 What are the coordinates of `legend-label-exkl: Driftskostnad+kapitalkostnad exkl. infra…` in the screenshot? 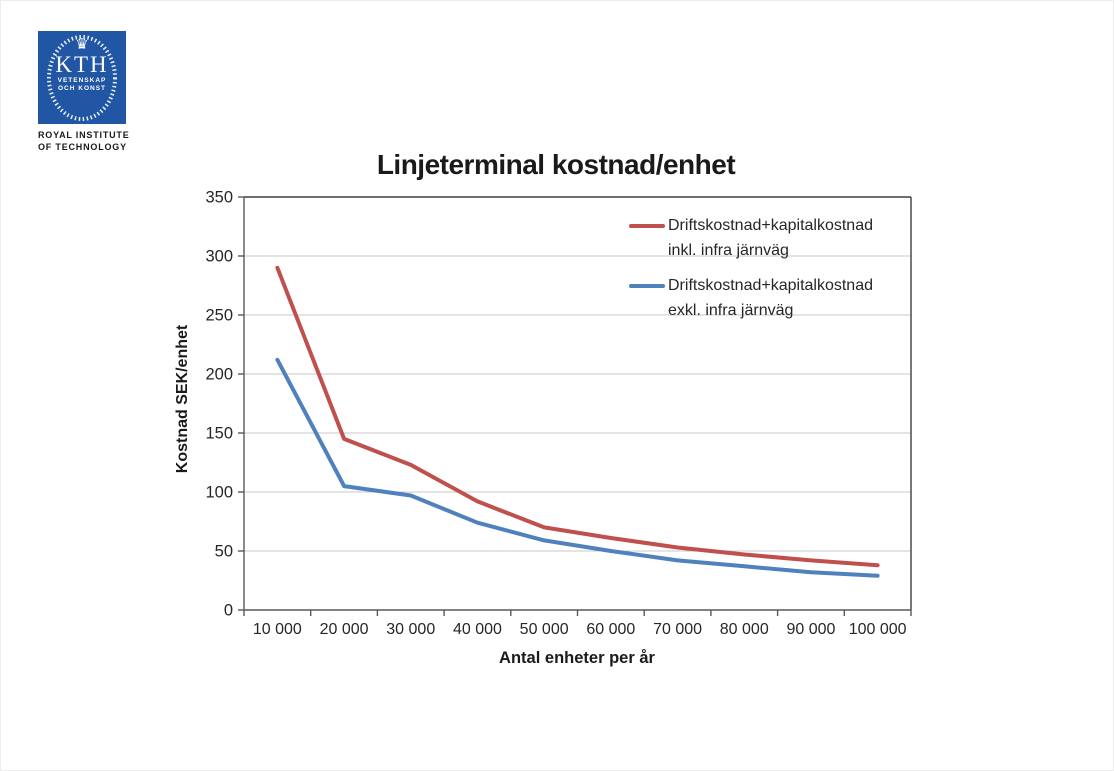 It's located at (770, 298).